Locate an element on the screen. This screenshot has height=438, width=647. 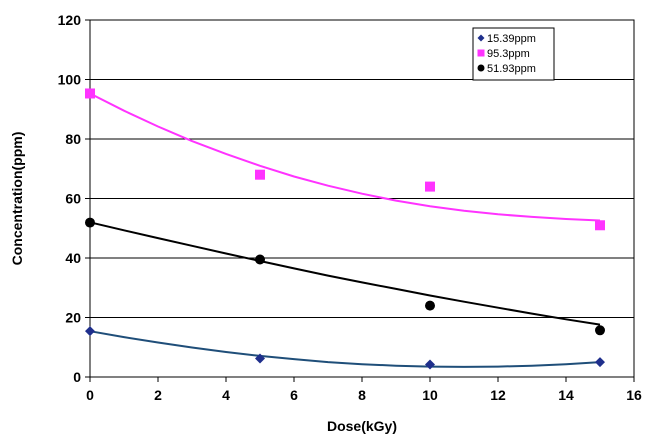
x-tick-label: 8 is located at coordinates (362, 395).